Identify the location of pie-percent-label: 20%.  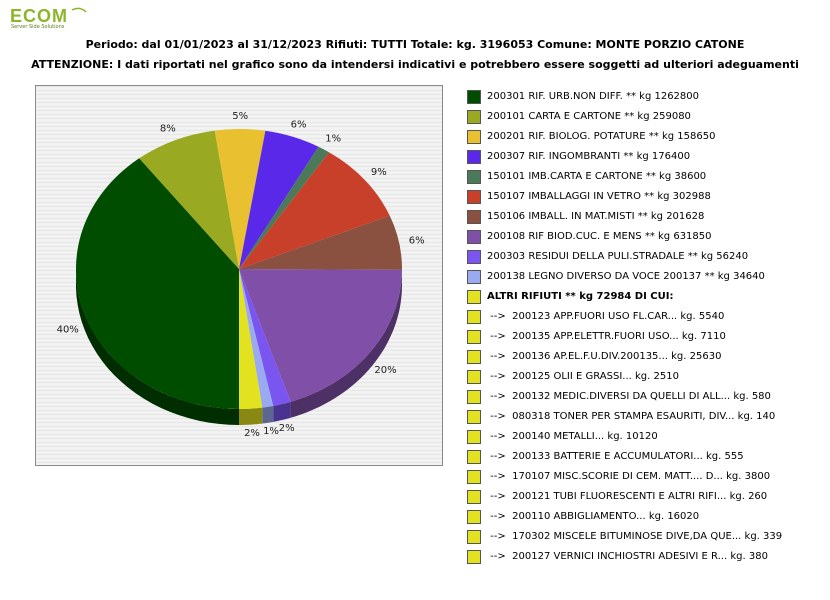
(385, 370).